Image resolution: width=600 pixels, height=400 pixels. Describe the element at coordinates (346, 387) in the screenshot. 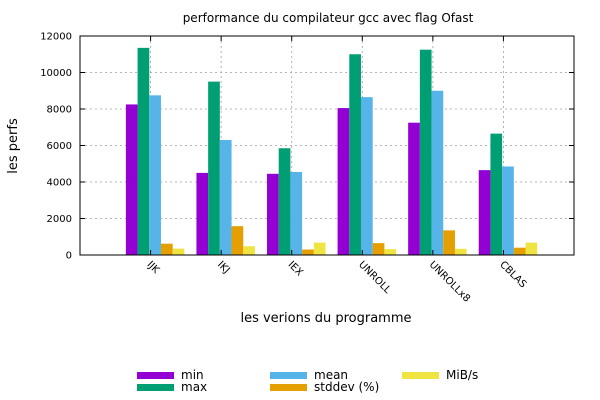

I see `legend-label: stddev (%)` at that location.